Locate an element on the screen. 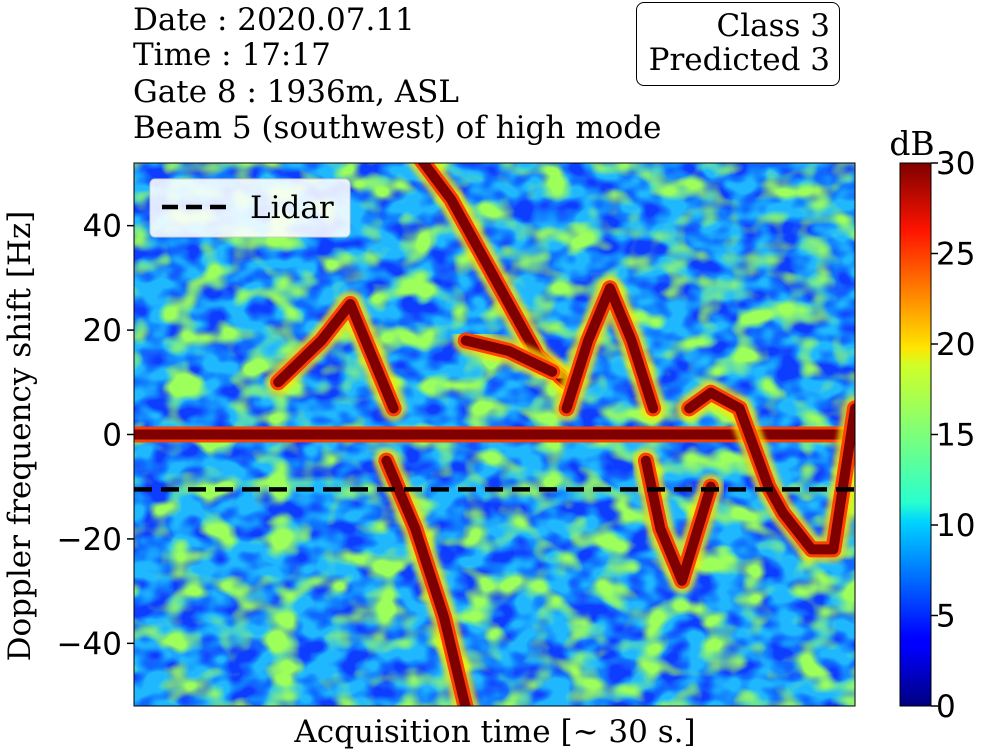 This screenshot has height=755, width=982. gate-text: Gate 8 : 1936m, ASL is located at coordinates (296, 92).